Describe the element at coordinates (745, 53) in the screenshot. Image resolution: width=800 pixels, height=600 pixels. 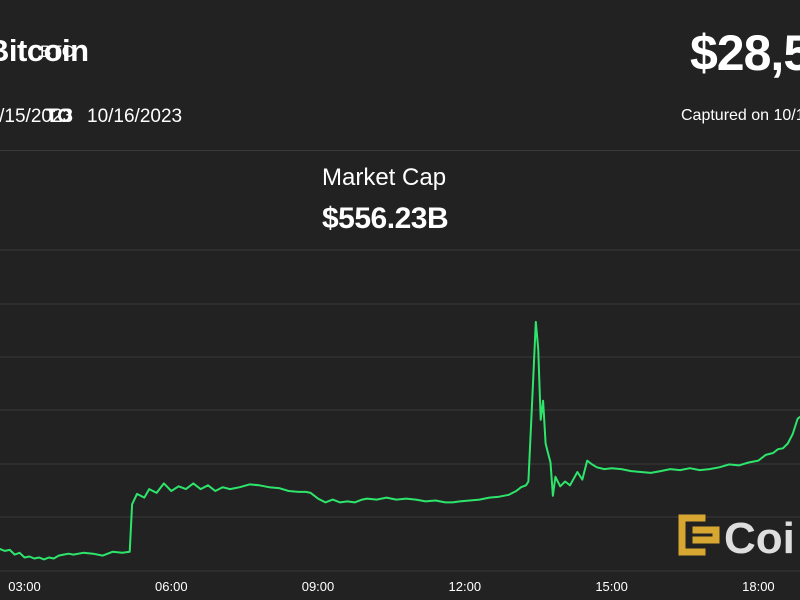
I see `current-price: $28,5` at that location.